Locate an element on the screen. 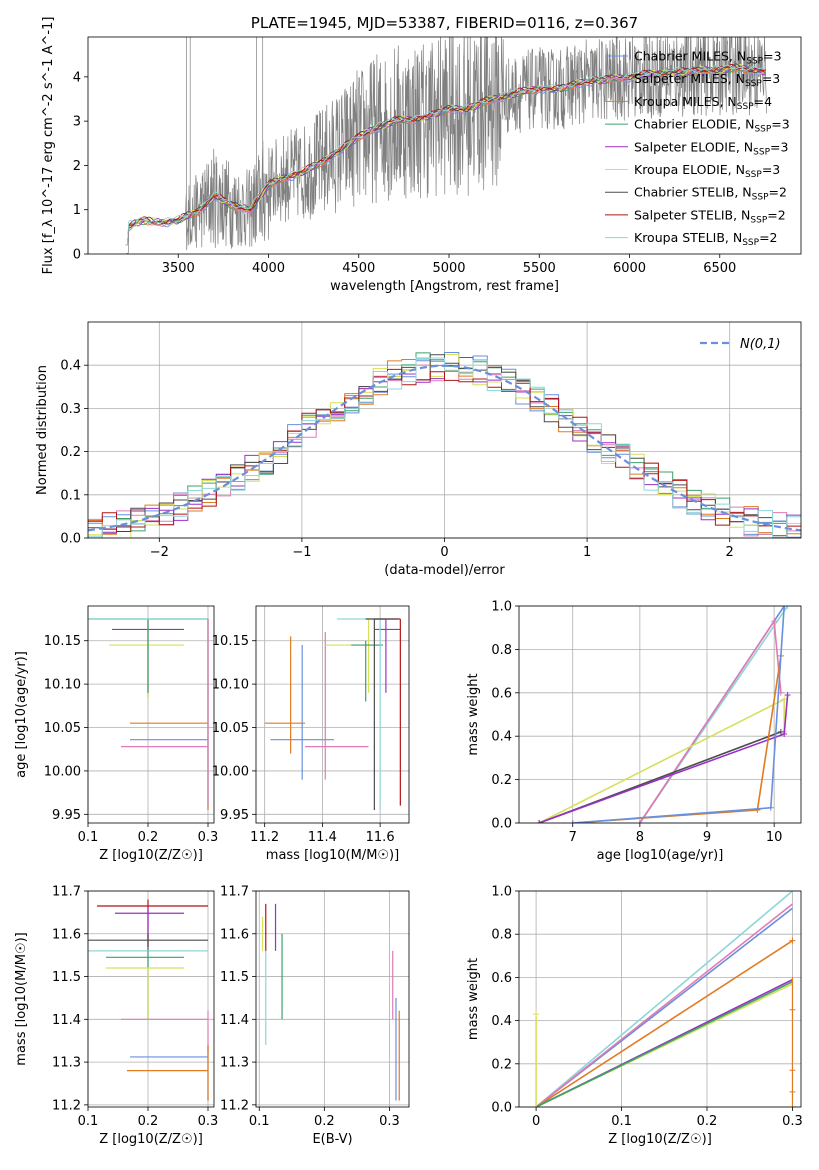  y-tick-label: 0.4 is located at coordinates (501, 737).